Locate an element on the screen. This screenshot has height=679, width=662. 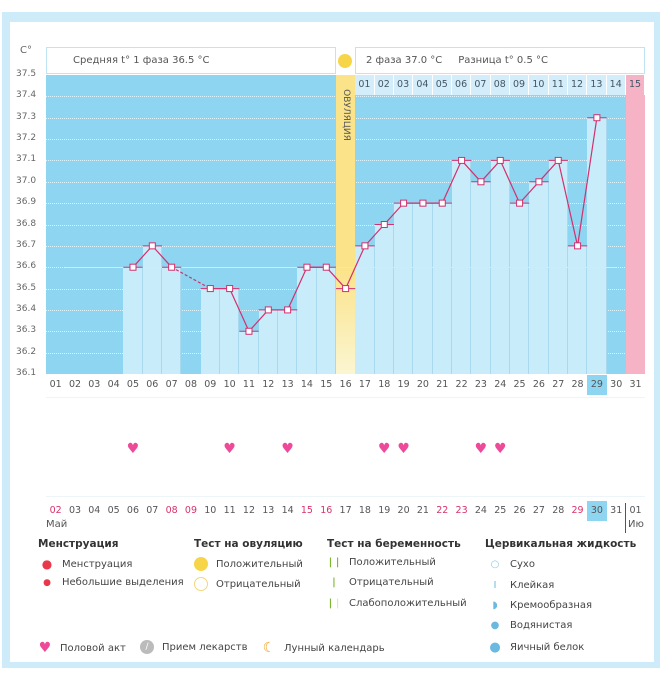
day-label: 08 is located at coordinates (190, 384).